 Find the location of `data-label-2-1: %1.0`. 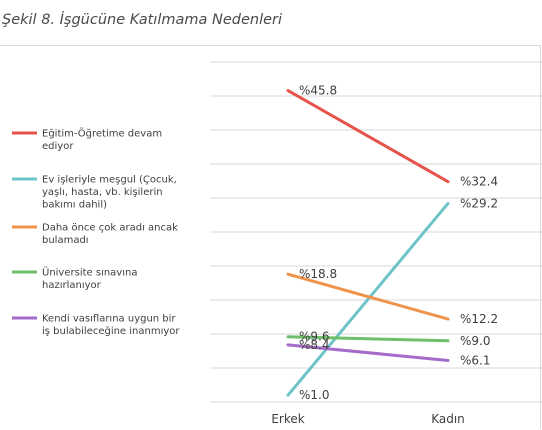

data-label-2-1: %1.0 is located at coordinates (314, 395).